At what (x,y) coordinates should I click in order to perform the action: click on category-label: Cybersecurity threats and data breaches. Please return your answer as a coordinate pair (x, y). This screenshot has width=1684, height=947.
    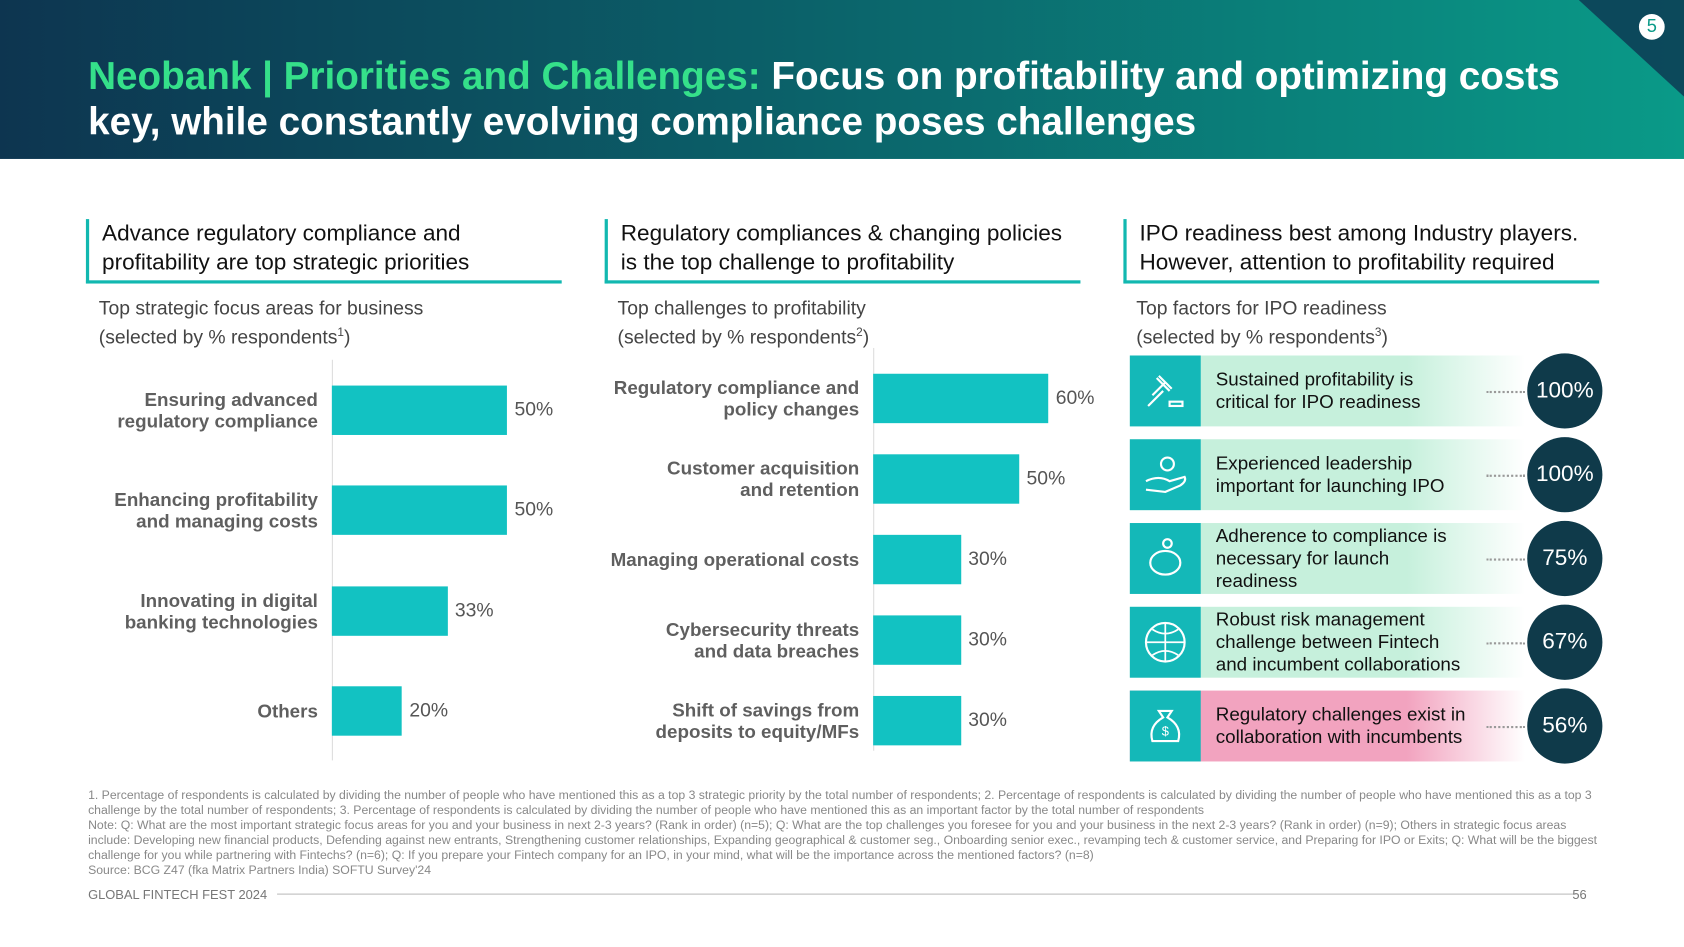
    Looking at the image, I should click on (762, 640).